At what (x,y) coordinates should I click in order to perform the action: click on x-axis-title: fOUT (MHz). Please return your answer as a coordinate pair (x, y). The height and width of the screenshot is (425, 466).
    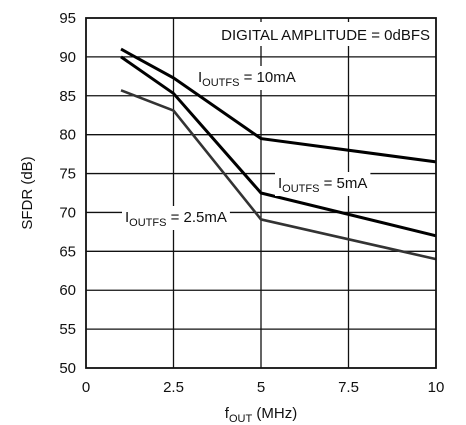
    Looking at the image, I should click on (261, 415).